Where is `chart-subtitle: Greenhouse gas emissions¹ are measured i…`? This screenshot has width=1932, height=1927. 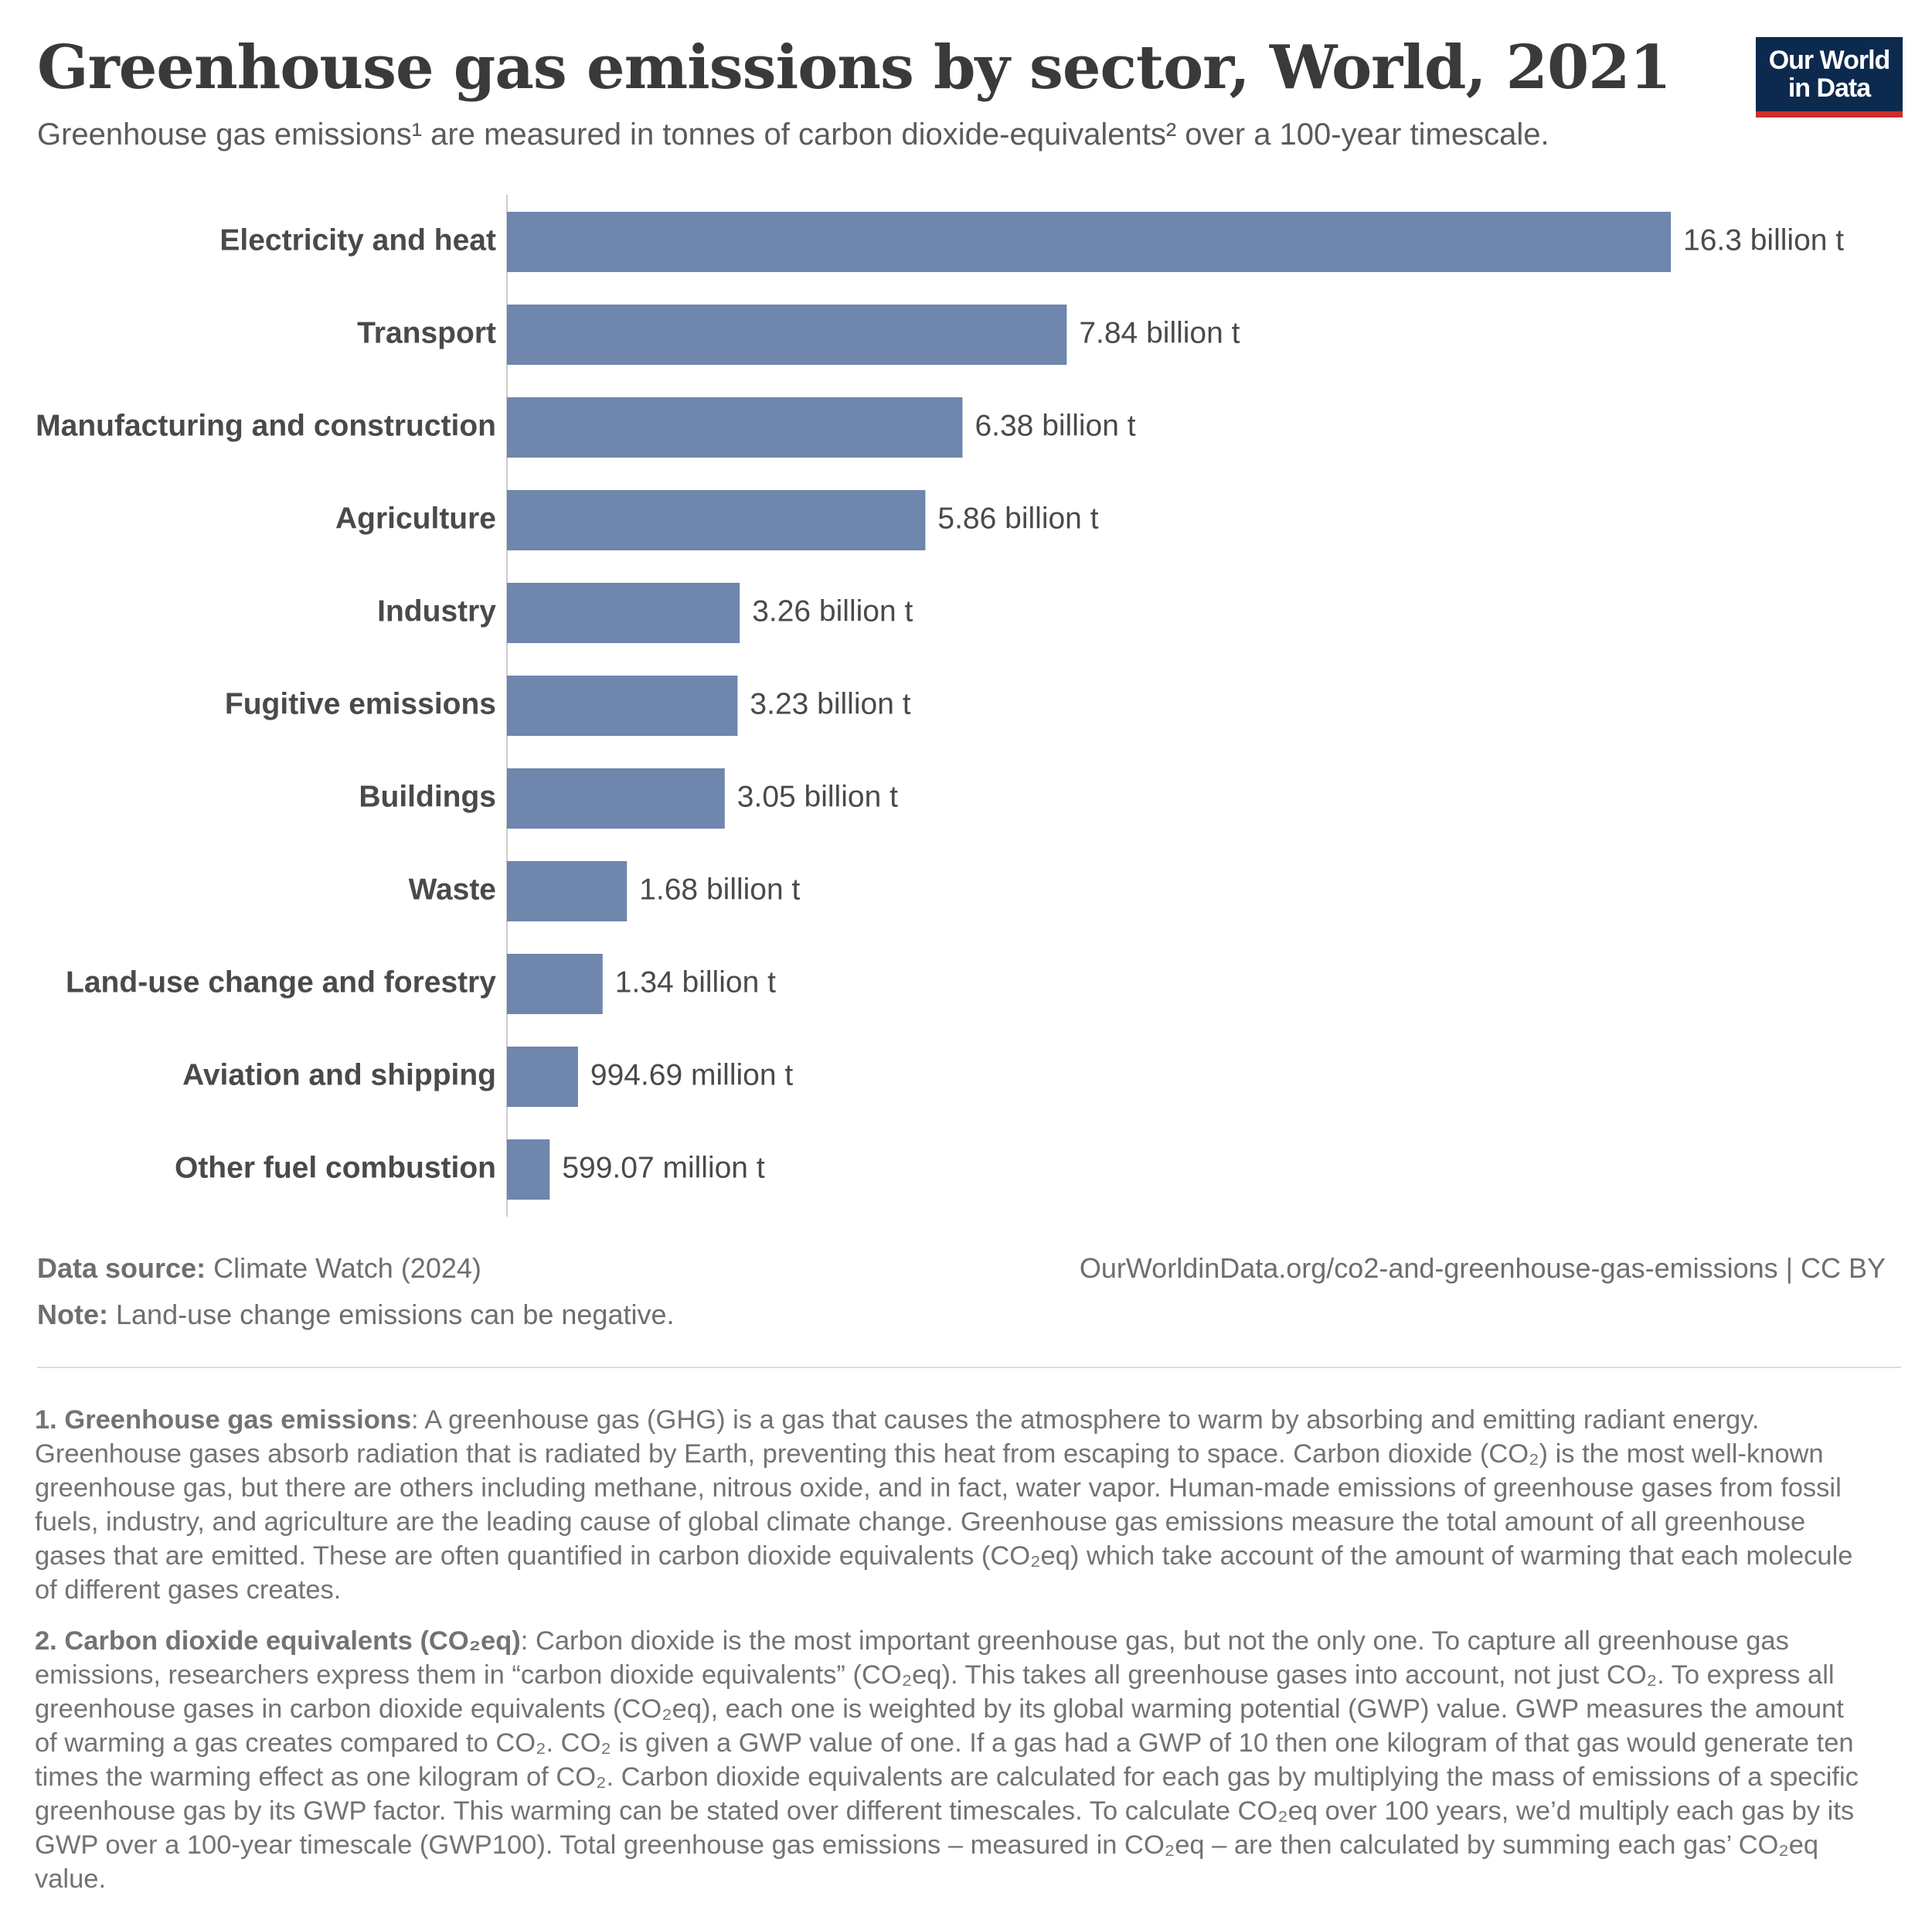 chart-subtitle: Greenhouse gas emissions¹ are measured i… is located at coordinates (793, 134).